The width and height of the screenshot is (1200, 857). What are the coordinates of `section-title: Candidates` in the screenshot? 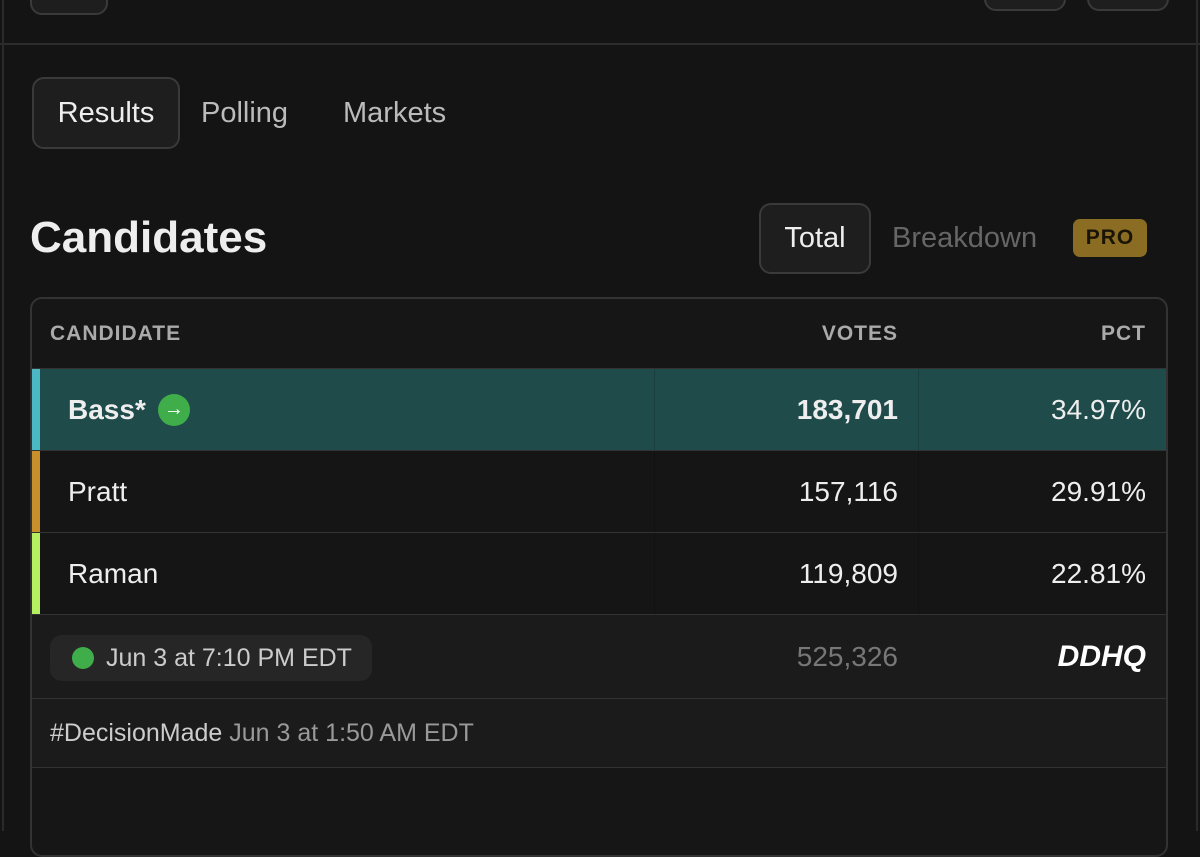 It's located at (149, 237).